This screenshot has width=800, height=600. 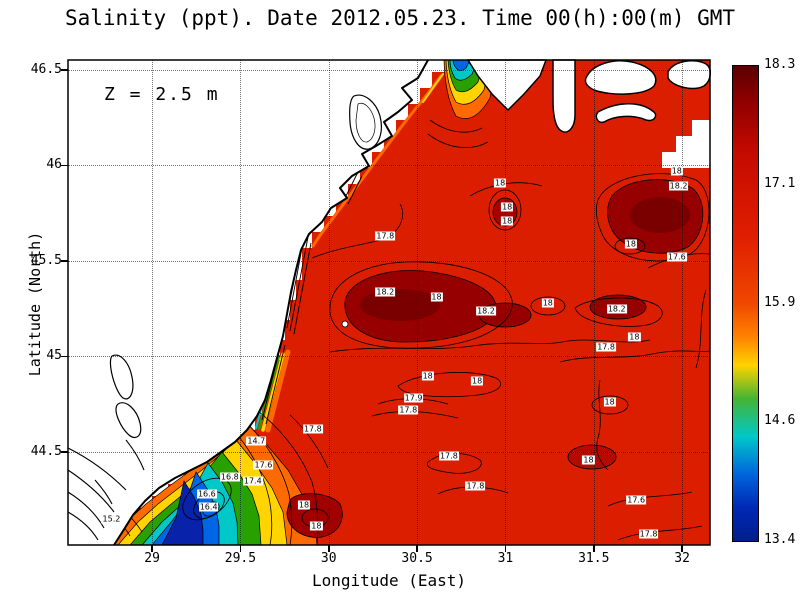 I want to click on station-dot, so click(x=345, y=324).